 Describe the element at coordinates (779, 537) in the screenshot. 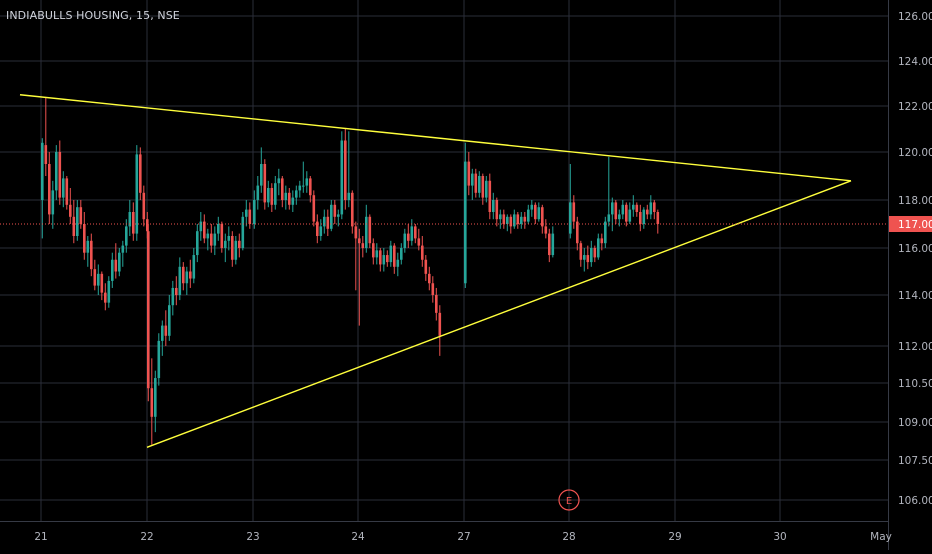

I see `x-tick-label-30: 30` at that location.